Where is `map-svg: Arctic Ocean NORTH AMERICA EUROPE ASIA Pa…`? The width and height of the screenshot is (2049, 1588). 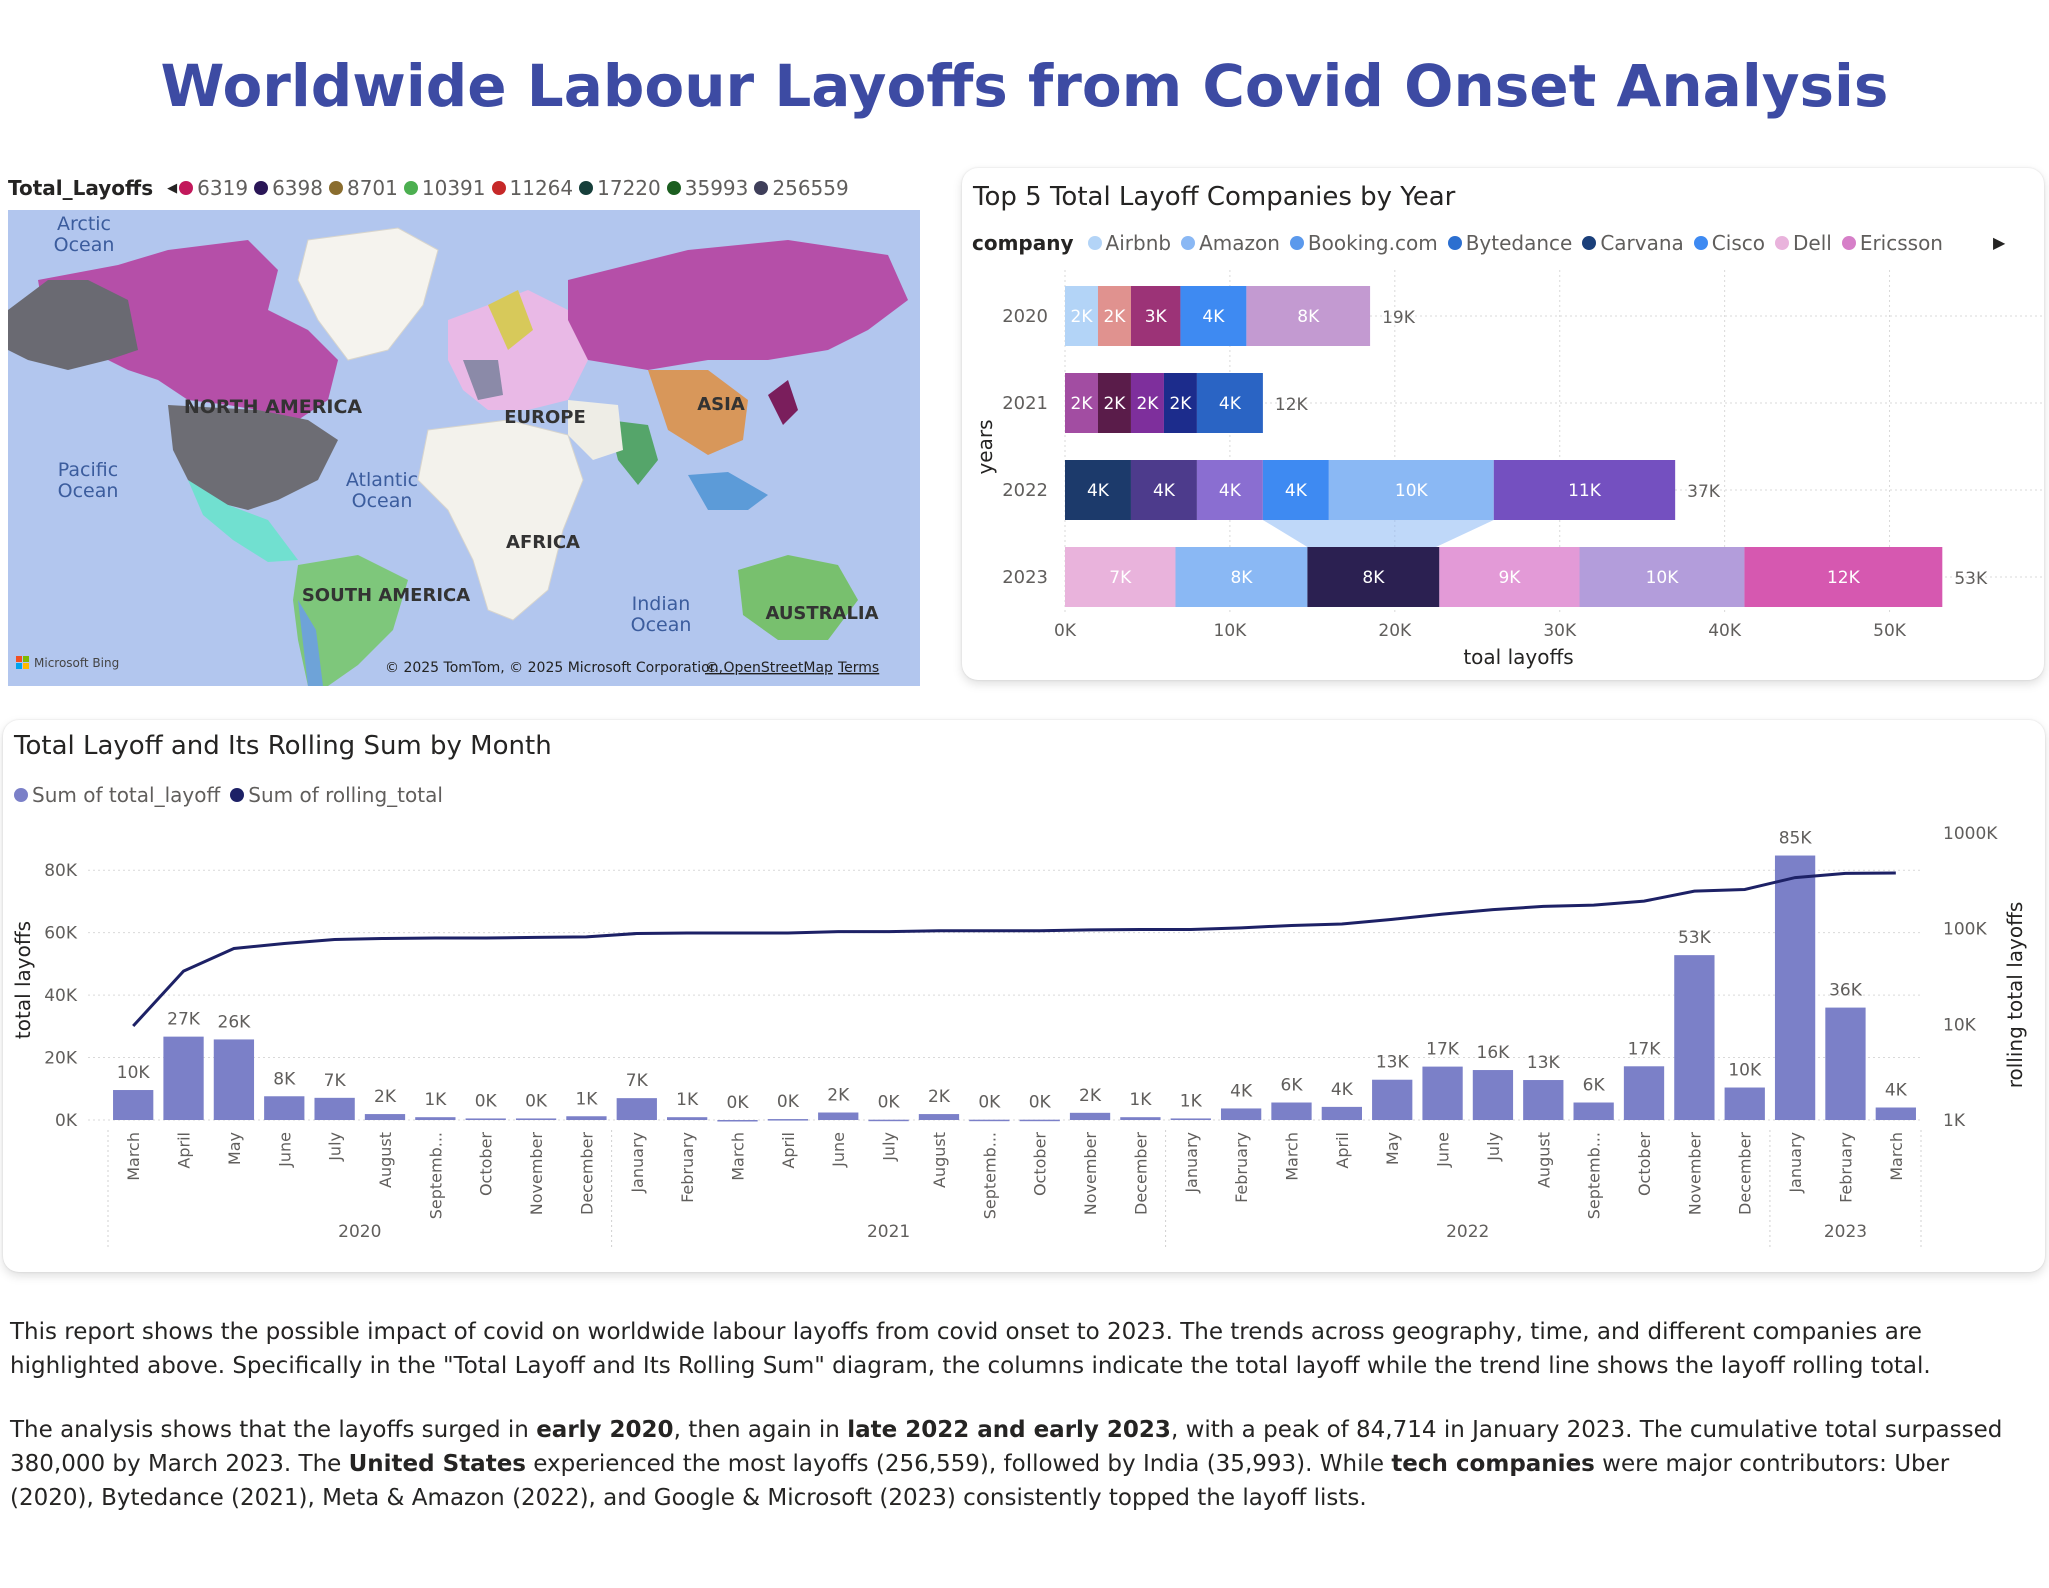
map-svg: Arctic Ocean NORTH AMERICA EUROPE ASIA Pa… is located at coordinates (464, 448).